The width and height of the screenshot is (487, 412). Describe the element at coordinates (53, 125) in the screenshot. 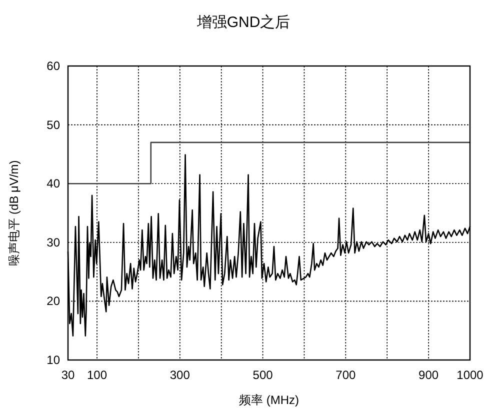

I see `y-tick-label: 50` at that location.